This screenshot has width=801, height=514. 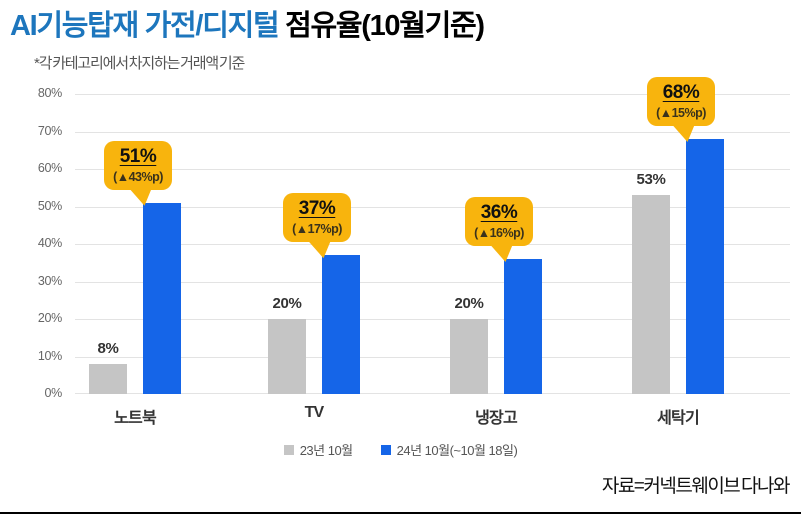 What do you see at coordinates (678, 252) in the screenshot?
I see `bar-group: 53% 68% (▲15%p) 세탁기` at bounding box center [678, 252].